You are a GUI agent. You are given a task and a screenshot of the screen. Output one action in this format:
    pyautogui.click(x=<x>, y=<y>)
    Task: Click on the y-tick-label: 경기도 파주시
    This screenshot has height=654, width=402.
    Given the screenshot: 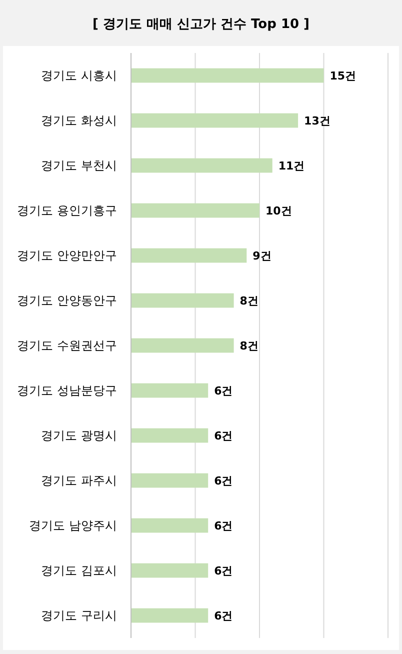 What is the action you would take?
    pyautogui.click(x=79, y=481)
    